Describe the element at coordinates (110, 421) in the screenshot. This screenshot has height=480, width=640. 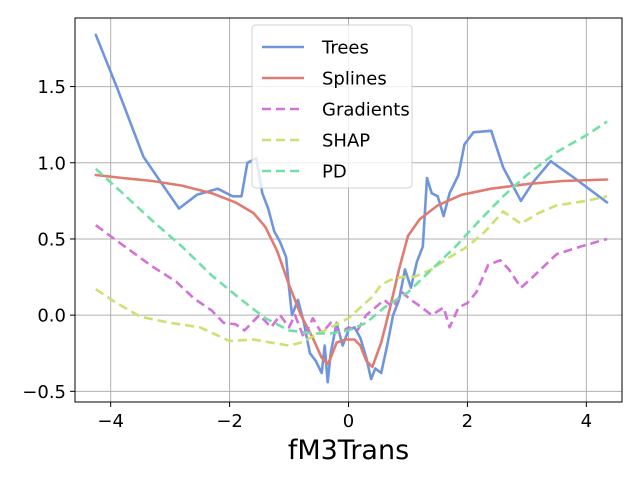
I see `x-tick-label: −4` at that location.